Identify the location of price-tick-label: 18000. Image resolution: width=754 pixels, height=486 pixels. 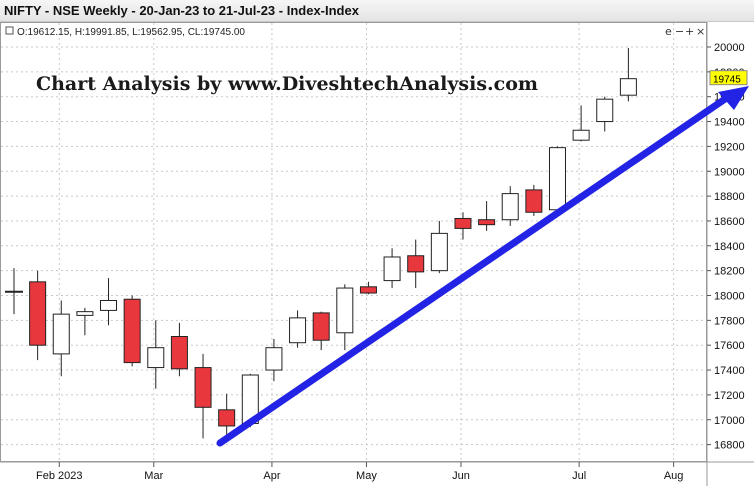
(729, 297).